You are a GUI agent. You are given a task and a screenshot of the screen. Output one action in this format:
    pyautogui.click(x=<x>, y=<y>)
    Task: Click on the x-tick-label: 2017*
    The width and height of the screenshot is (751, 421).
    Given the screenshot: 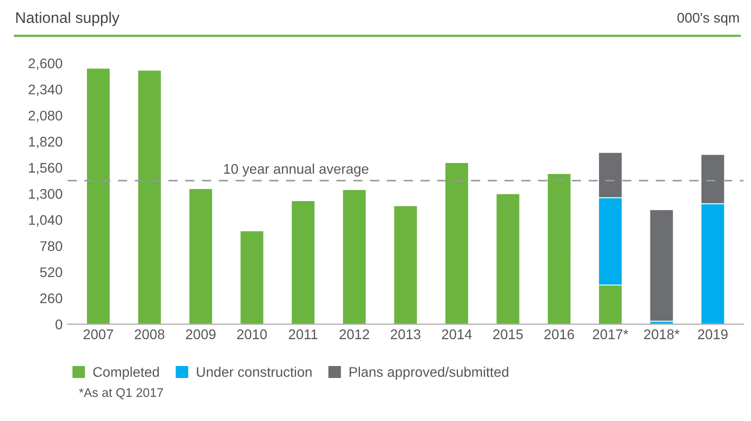 What is the action you would take?
    pyautogui.click(x=610, y=334)
    